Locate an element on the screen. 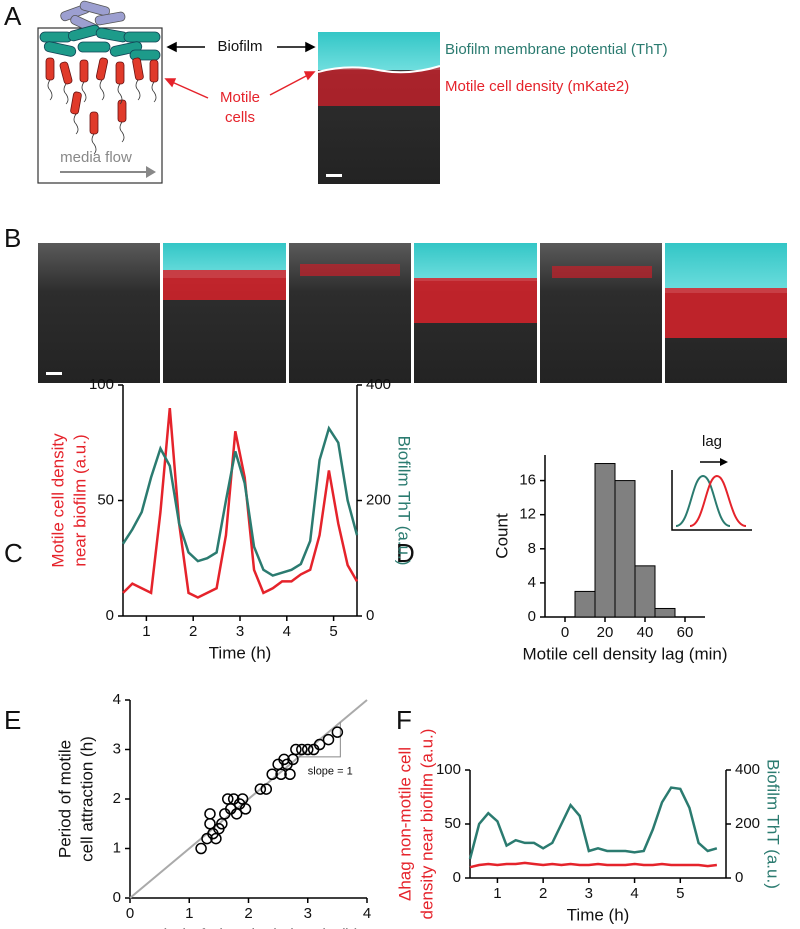 The width and height of the screenshot is (800, 929). y-tick-label: 8 is located at coordinates (532, 548).